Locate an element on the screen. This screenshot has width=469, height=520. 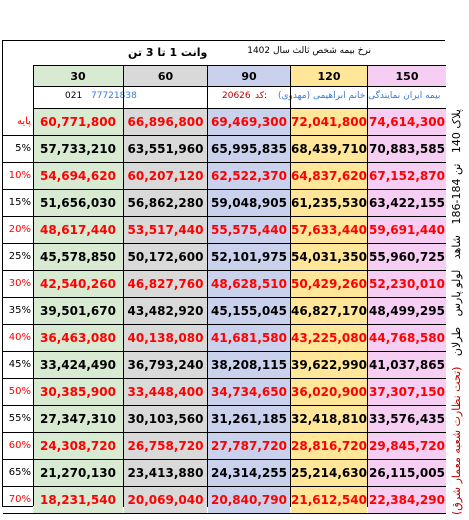
premium-cell: 36,463,080 is located at coordinates (78, 338).